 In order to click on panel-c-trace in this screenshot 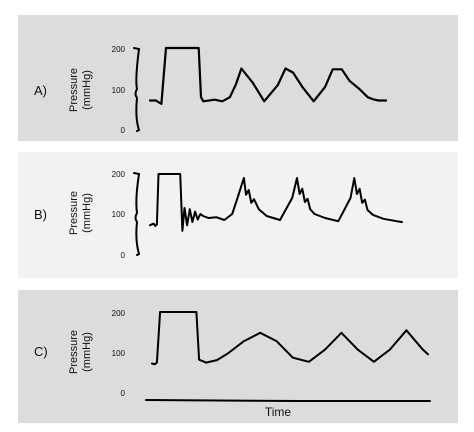, I will do `click(290, 338)`.